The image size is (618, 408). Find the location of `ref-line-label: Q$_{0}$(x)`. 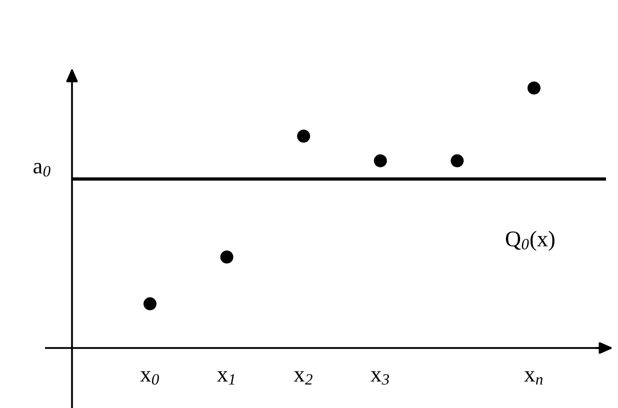

ref-line-label: Q$_{0}$(x) is located at coordinates (530, 240).